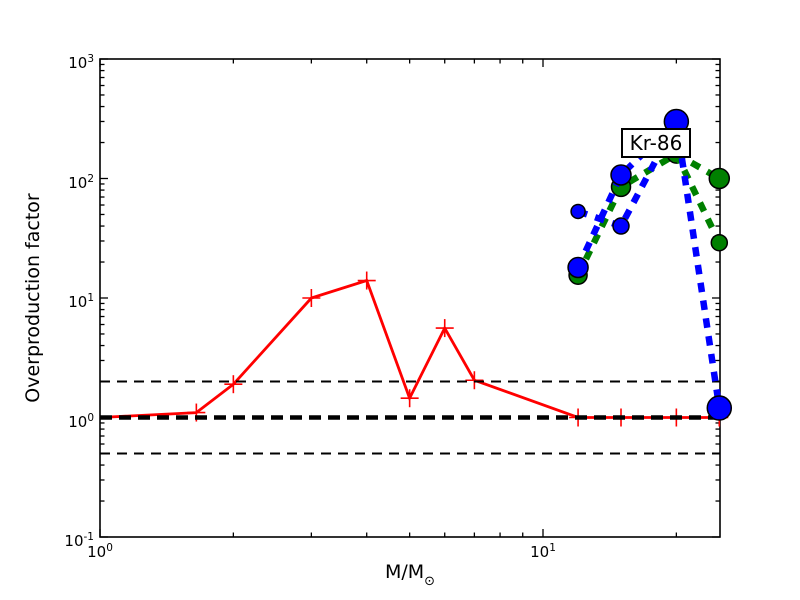 The image size is (800, 600). What do you see at coordinates (81, 62) in the screenshot?
I see `y-tick-label: 10³` at bounding box center [81, 62].